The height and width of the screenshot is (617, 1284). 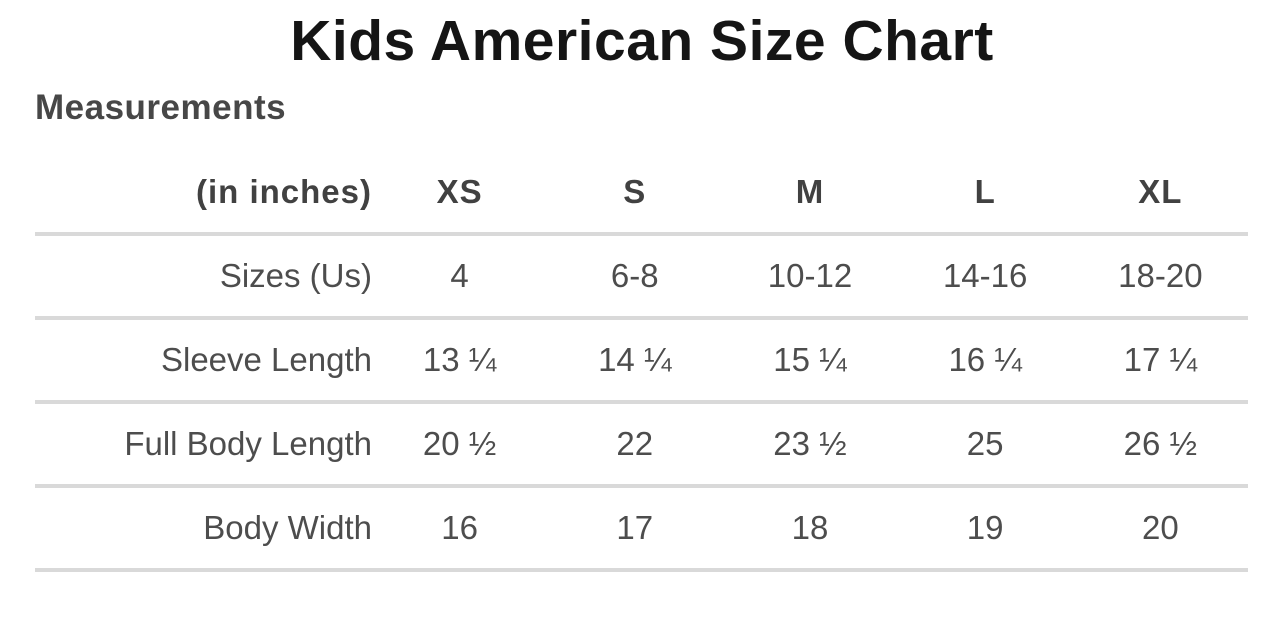 I want to click on cell-value: 23 ½, so click(x=810, y=445).